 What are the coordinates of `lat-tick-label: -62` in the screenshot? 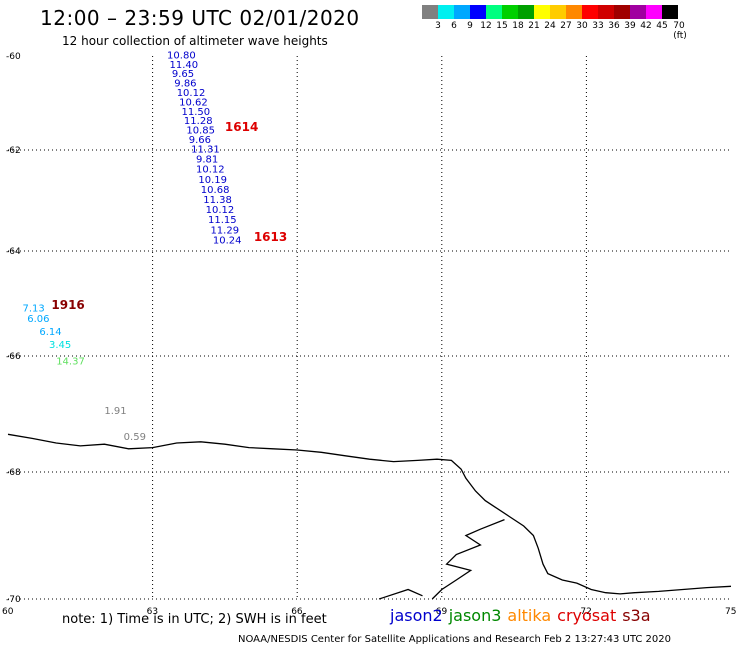 It's located at (13, 151).